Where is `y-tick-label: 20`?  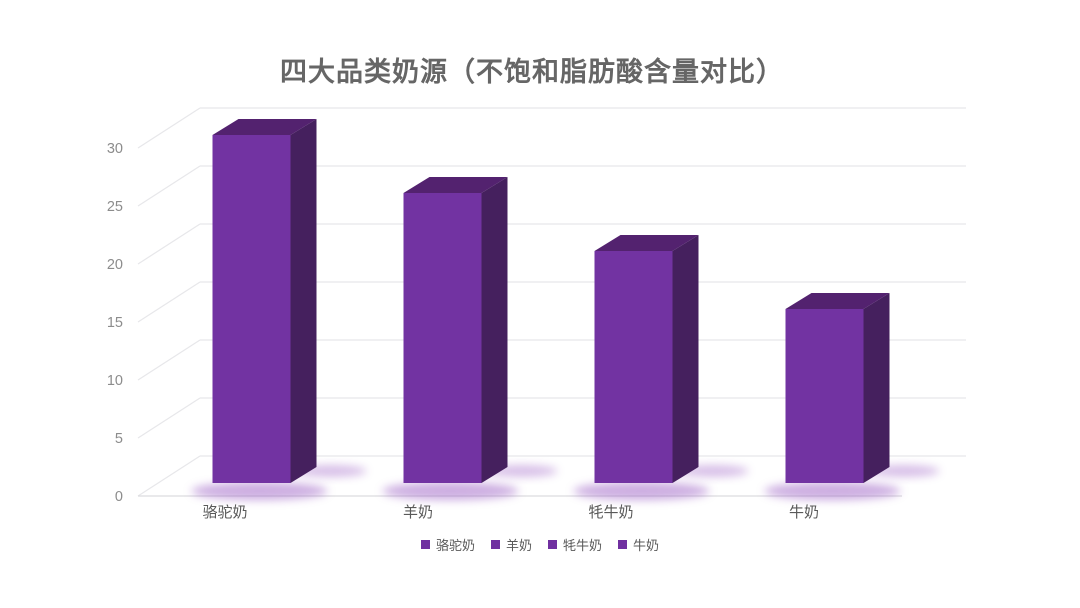
y-tick-label: 20 is located at coordinates (115, 265).